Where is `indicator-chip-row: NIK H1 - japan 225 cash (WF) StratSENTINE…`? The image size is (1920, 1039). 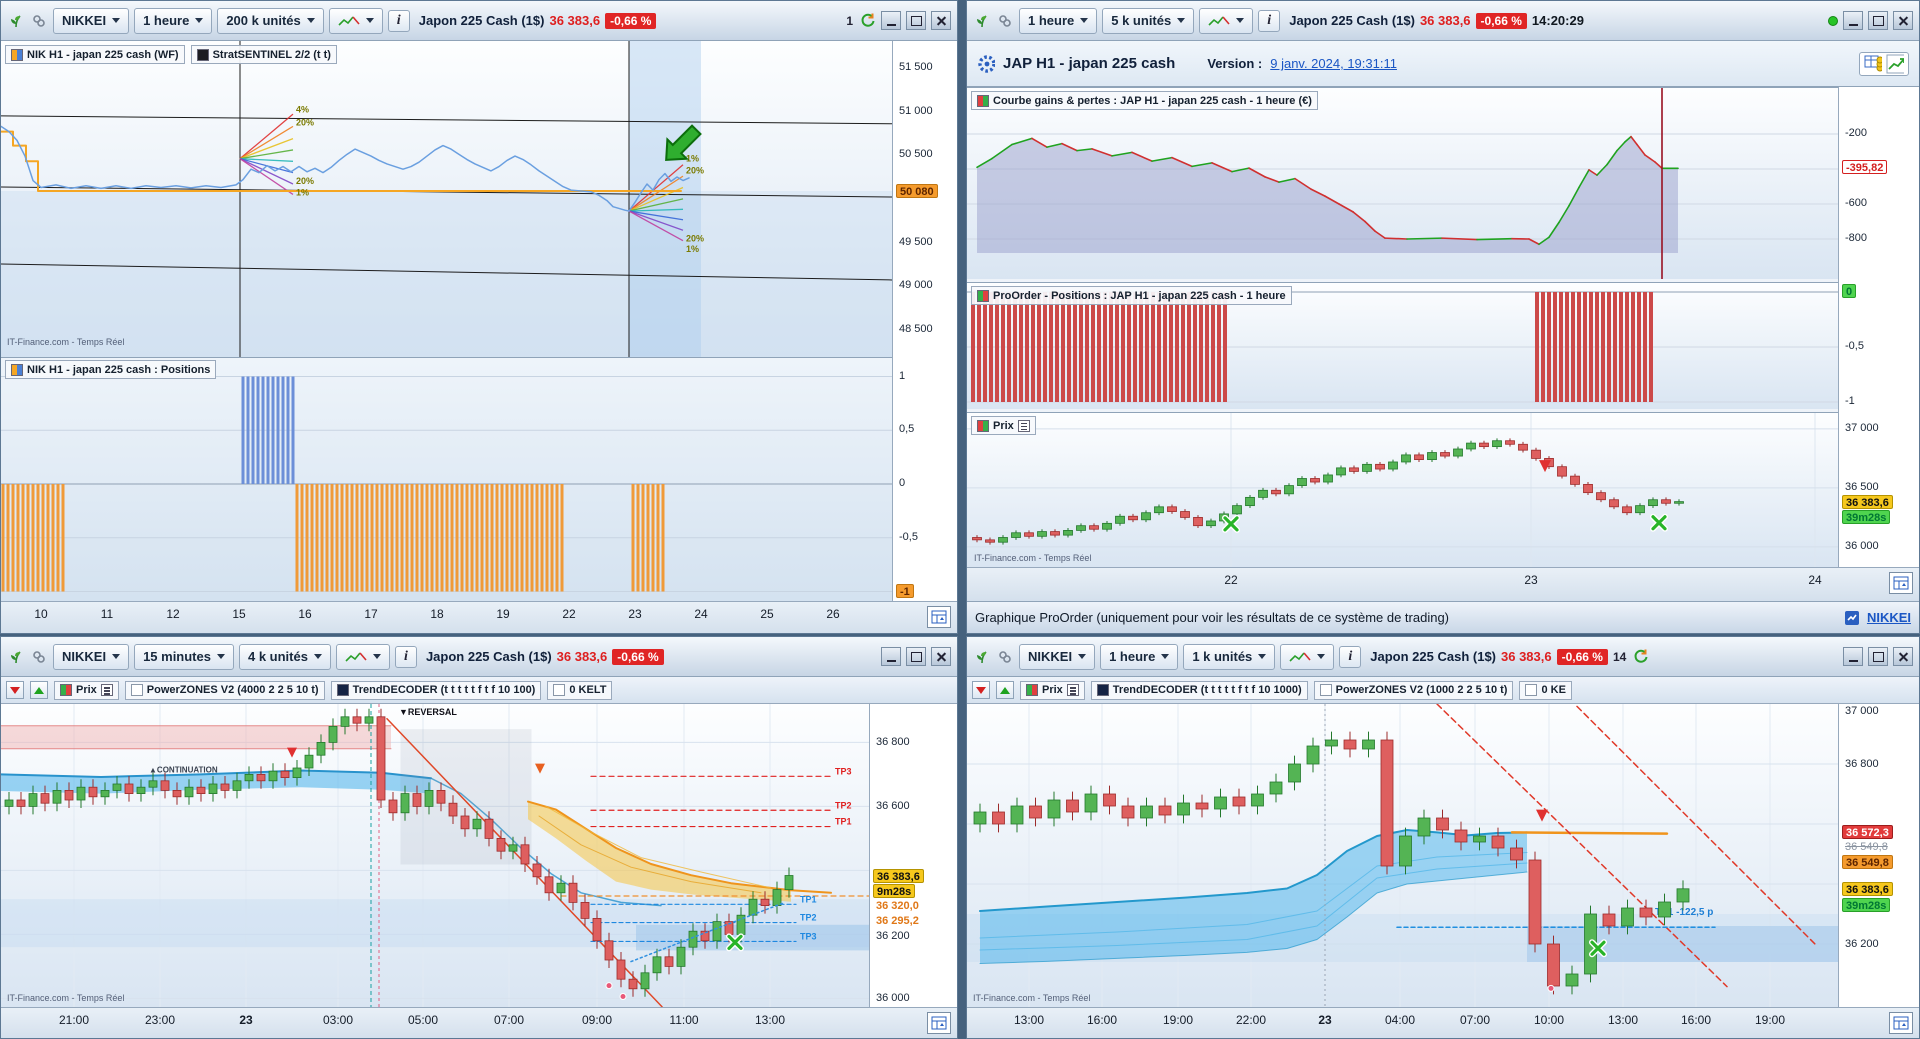 indicator-chip-row: NIK H1 - japan 225 cash (WF) StratSENTINE… is located at coordinates (171, 54).